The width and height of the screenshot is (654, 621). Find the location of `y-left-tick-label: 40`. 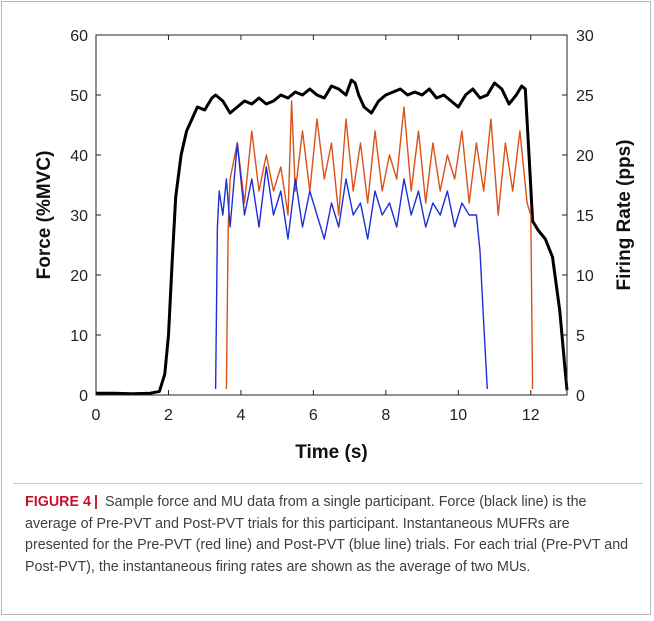

y-left-tick-label: 40 is located at coordinates (79, 156).